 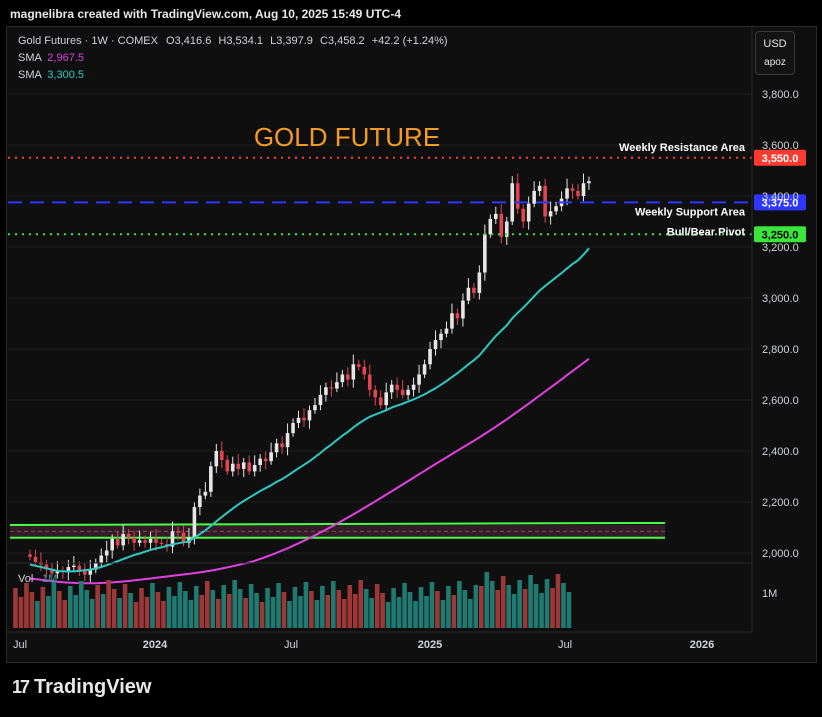 I want to click on high-value: 3,534.1, so click(x=245, y=41).